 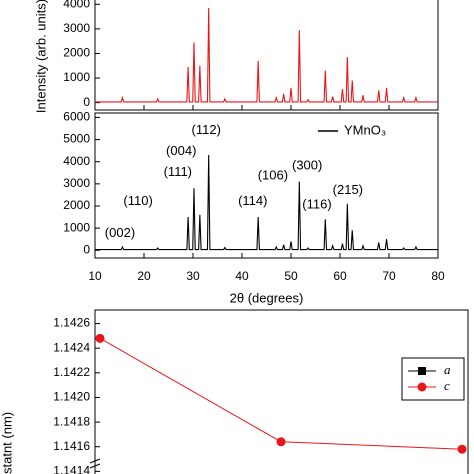 I want to click on x-tick-label: 50, so click(x=291, y=276).